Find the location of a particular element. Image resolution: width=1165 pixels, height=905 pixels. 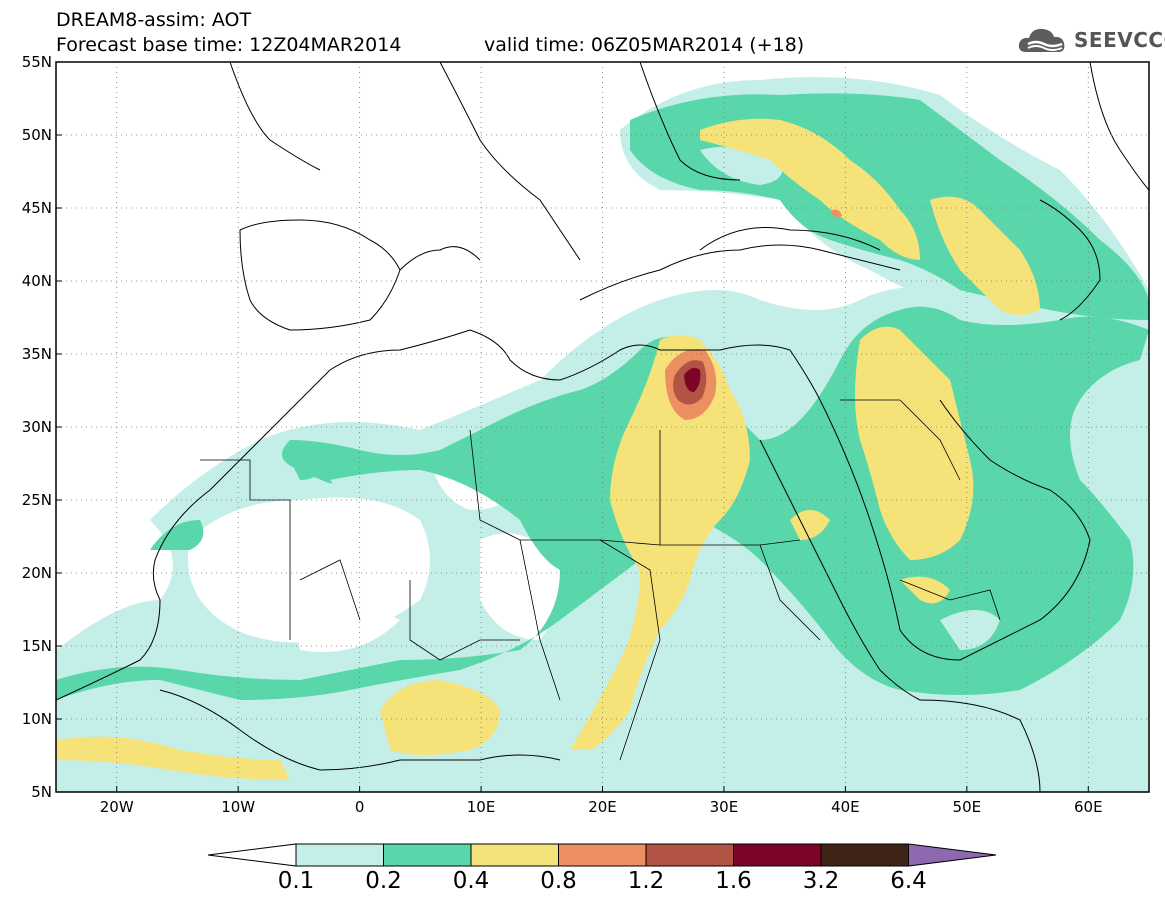

logo-text: SEEVCCC is located at coordinates (1119, 40).